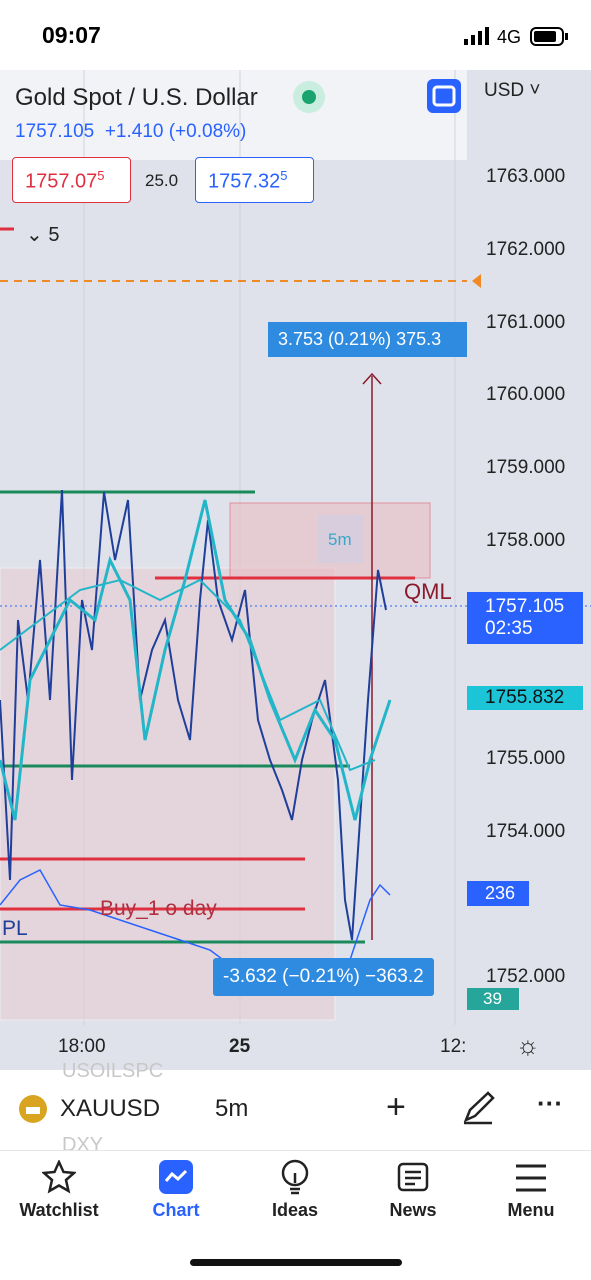  What do you see at coordinates (176, 1177) in the screenshot?
I see `chart-icon` at bounding box center [176, 1177].